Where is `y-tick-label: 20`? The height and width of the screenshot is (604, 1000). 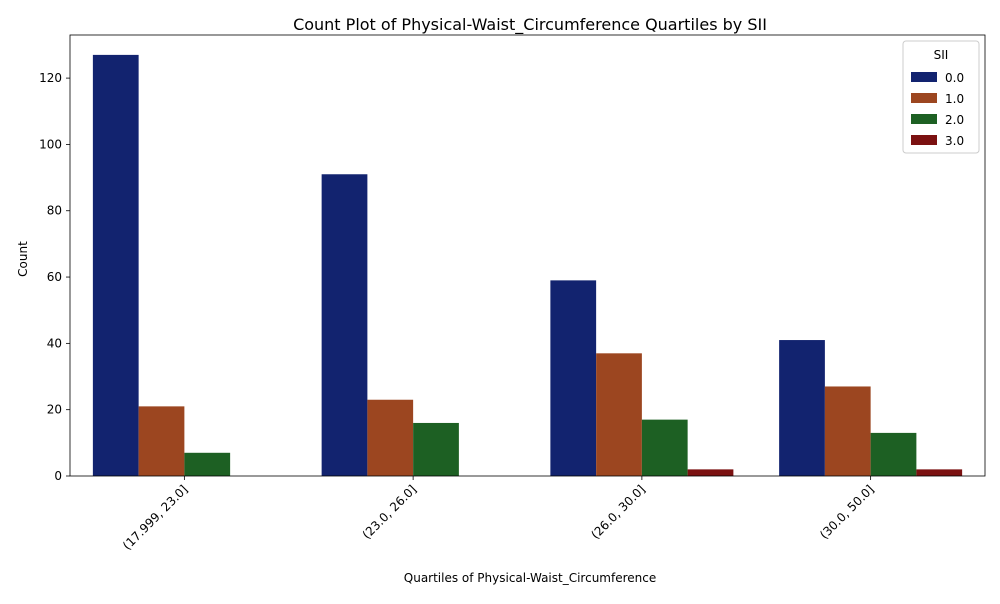 y-tick-label: 20 is located at coordinates (54, 410).